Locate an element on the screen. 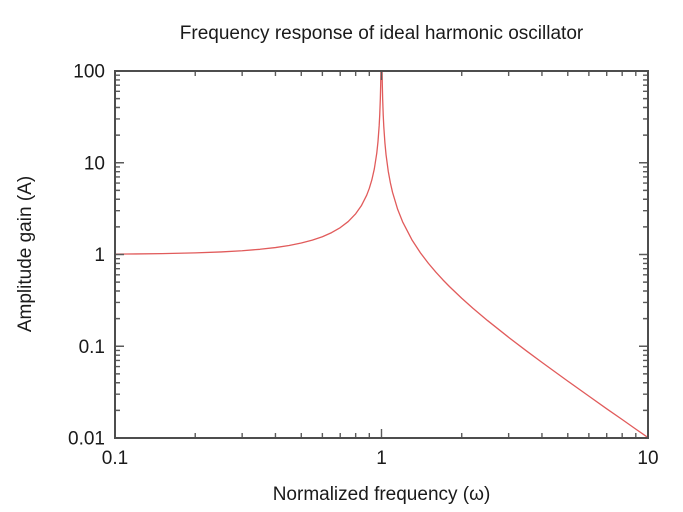 This screenshot has height=512, width=683. x-axis-label: Normalized frequency (ω) is located at coordinates (381, 494).